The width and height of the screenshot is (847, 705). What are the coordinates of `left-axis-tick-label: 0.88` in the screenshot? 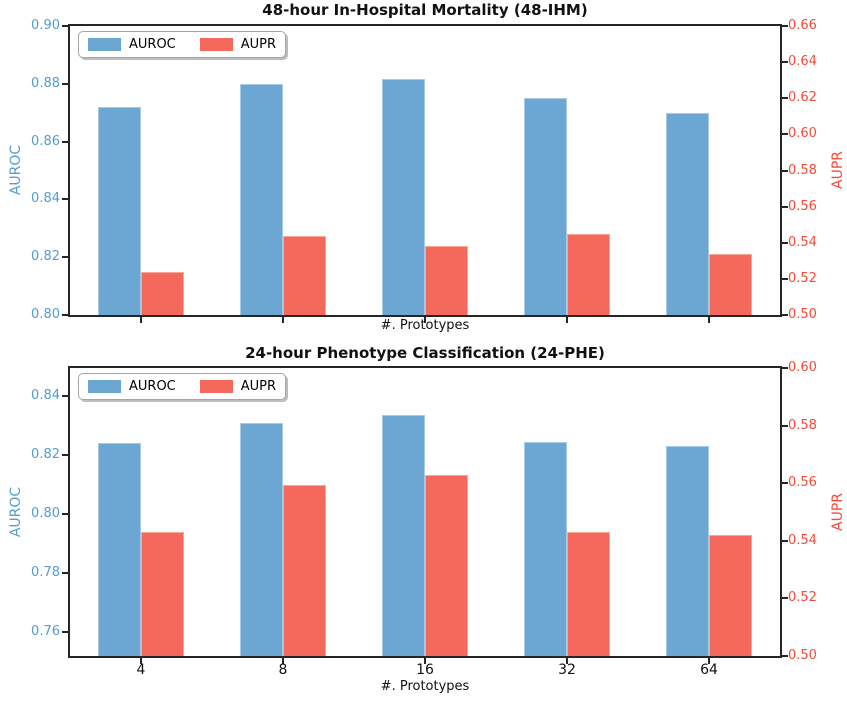 It's located at (45, 83).